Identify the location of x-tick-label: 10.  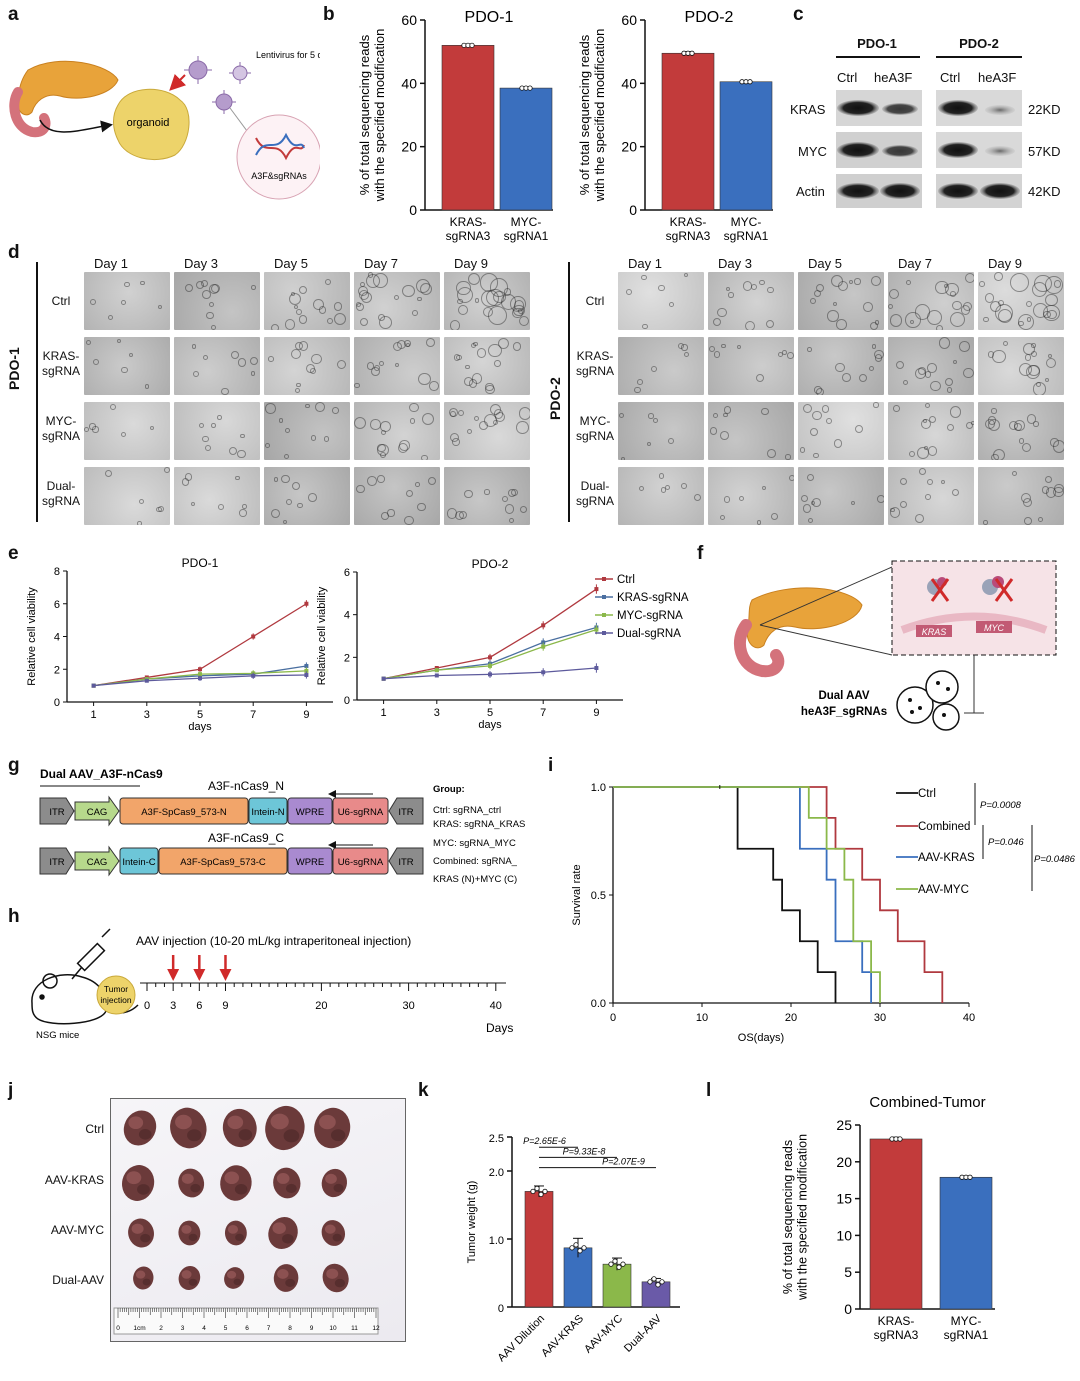
(702, 1018).